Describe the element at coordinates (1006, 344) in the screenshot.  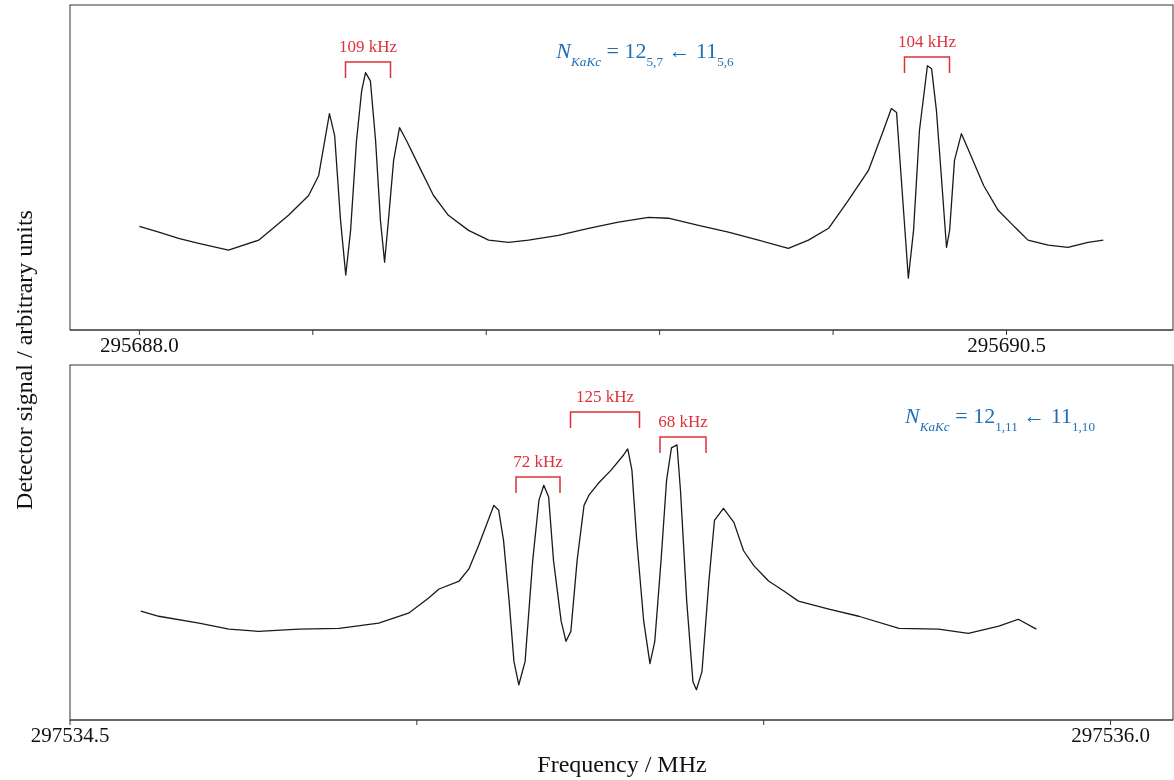
I see `x-tick-label: 295690.5` at that location.